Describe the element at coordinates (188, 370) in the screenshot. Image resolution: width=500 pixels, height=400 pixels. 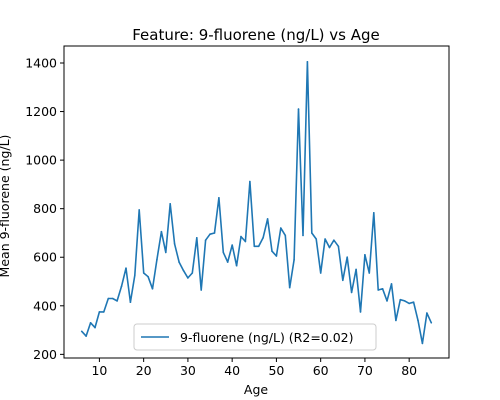
I see `x-tick-label: 30` at that location.